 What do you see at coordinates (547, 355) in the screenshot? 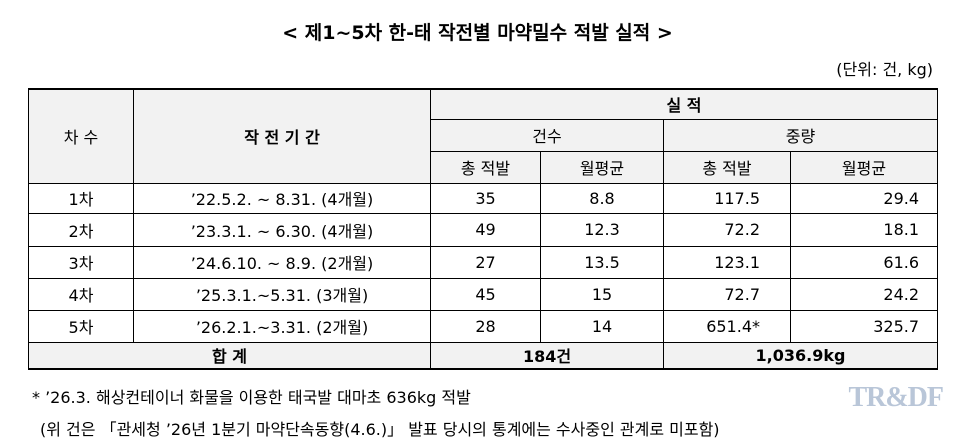
I see `total-count: 184건` at bounding box center [547, 355].